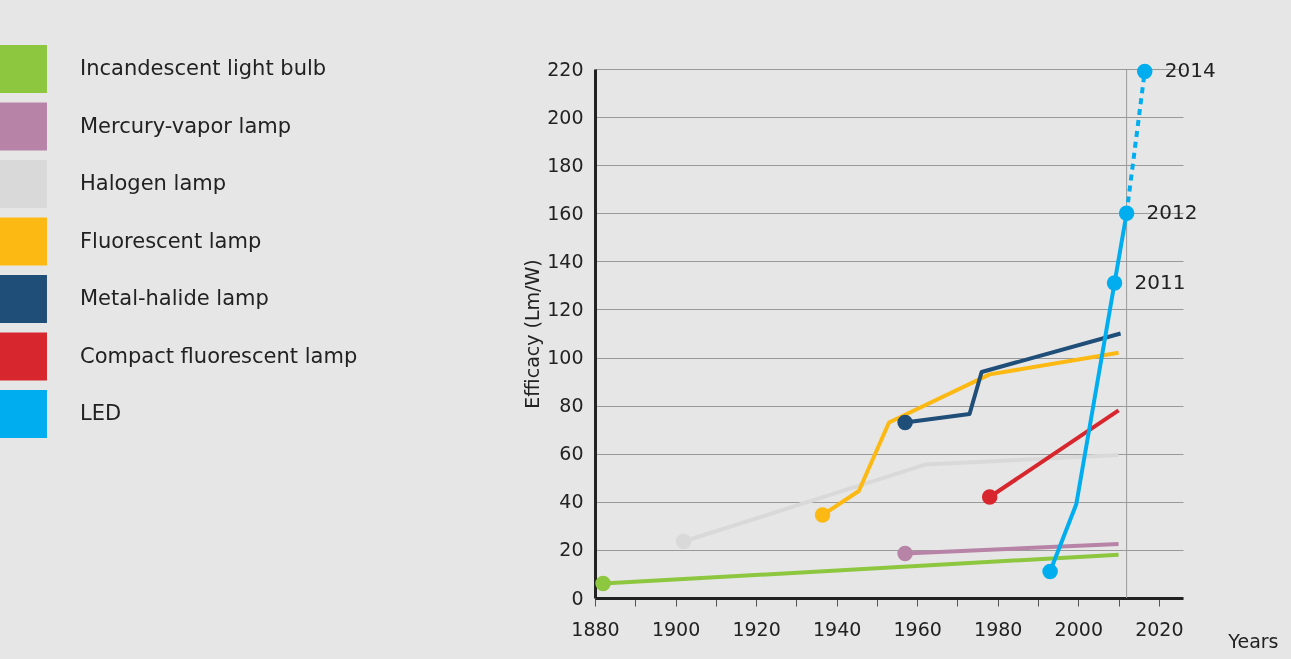 The height and width of the screenshot is (659, 1291). I want to click on x-tick-label: 1900, so click(676, 628).